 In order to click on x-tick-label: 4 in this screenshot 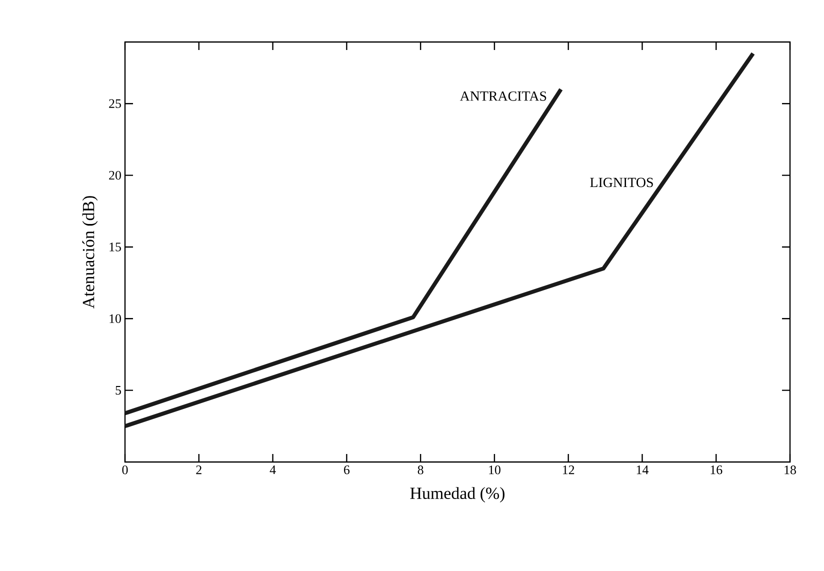, I will do `click(273, 470)`.